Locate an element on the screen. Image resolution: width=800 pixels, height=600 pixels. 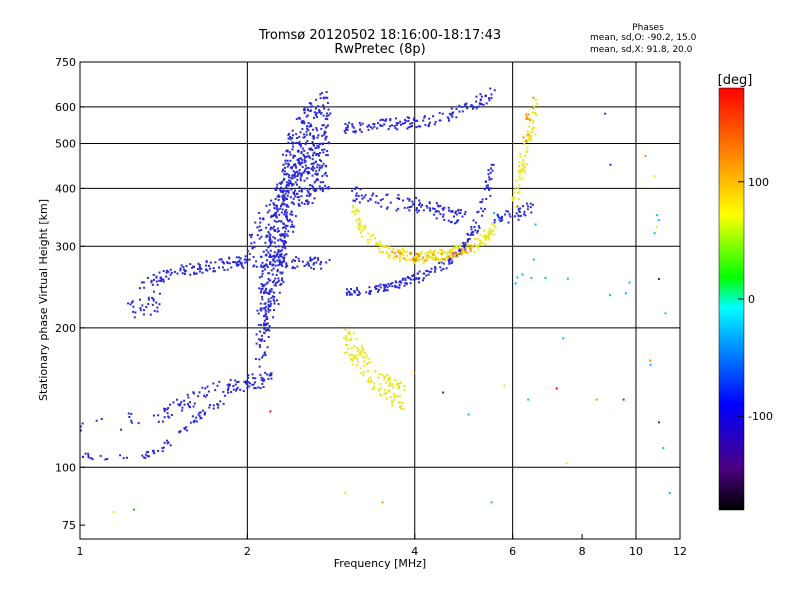
x-tick-label: 6 is located at coordinates (512, 551).